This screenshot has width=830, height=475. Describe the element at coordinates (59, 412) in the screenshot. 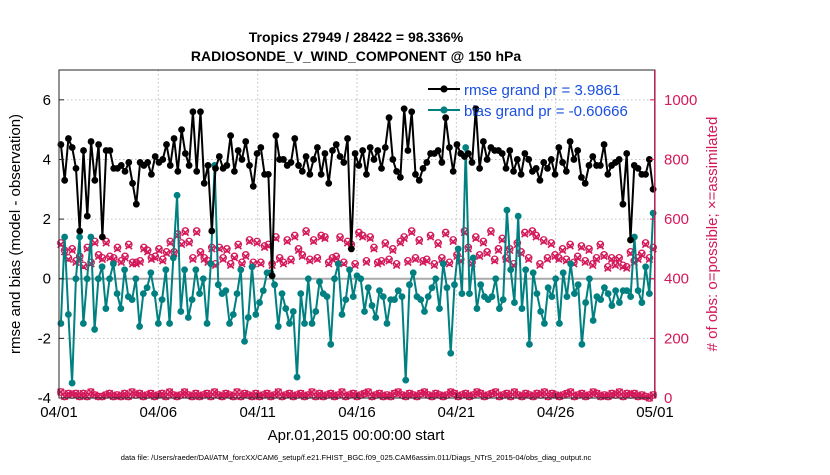

I see `x-tick-label: 04/01` at that location.